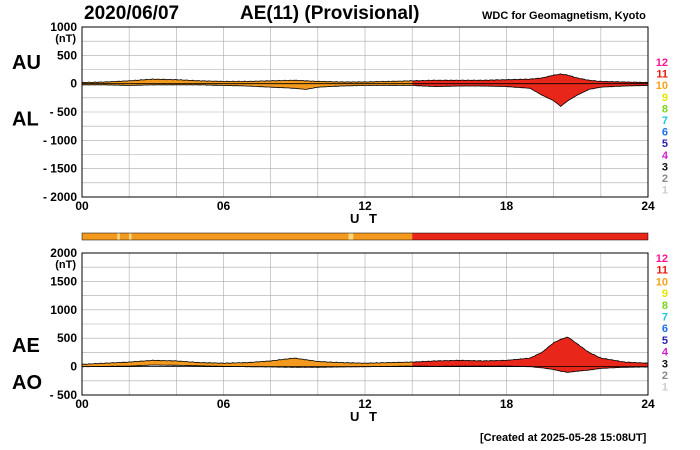 The image size is (700, 450). I want to click on panel1-level-legend-7: 7, so click(665, 121).